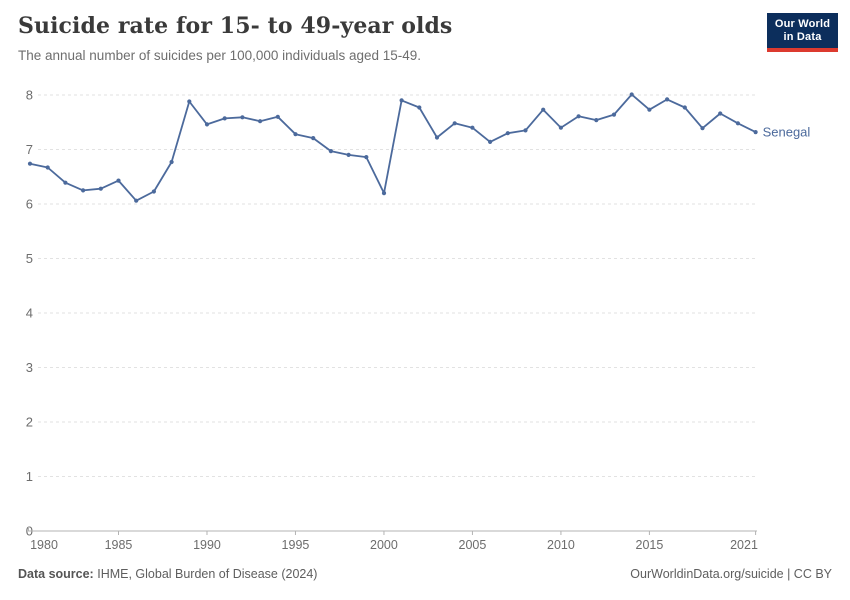 The height and width of the screenshot is (600, 850). Describe the element at coordinates (384, 545) in the screenshot. I see `x-tick-label-2000: 2000` at that location.